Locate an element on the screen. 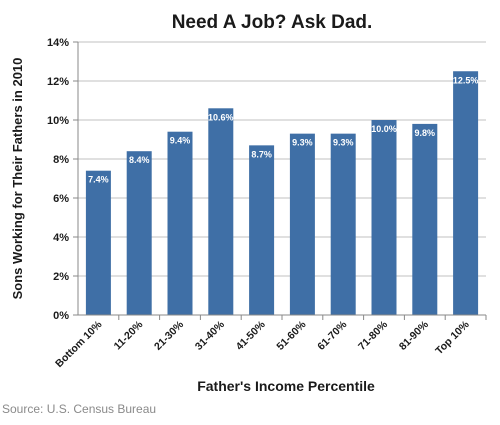  data-label: 8.4% is located at coordinates (139, 160).